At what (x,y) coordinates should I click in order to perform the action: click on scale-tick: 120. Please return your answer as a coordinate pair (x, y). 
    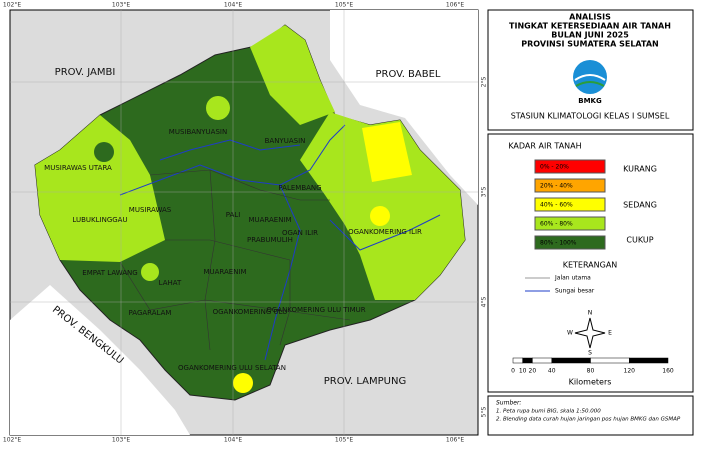
    Looking at the image, I should click on (630, 371).